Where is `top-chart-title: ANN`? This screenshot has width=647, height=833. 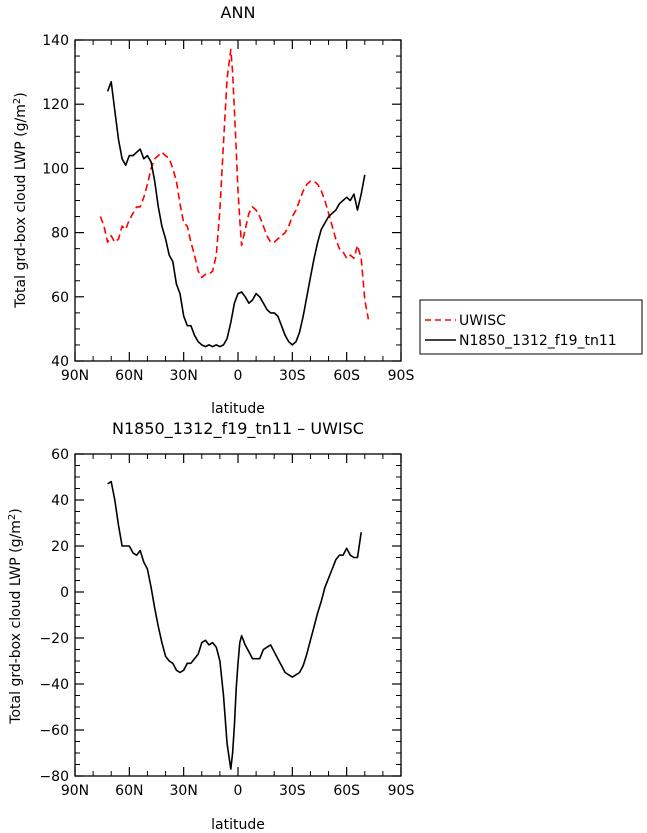 top-chart-title: ANN is located at coordinates (238, 12).